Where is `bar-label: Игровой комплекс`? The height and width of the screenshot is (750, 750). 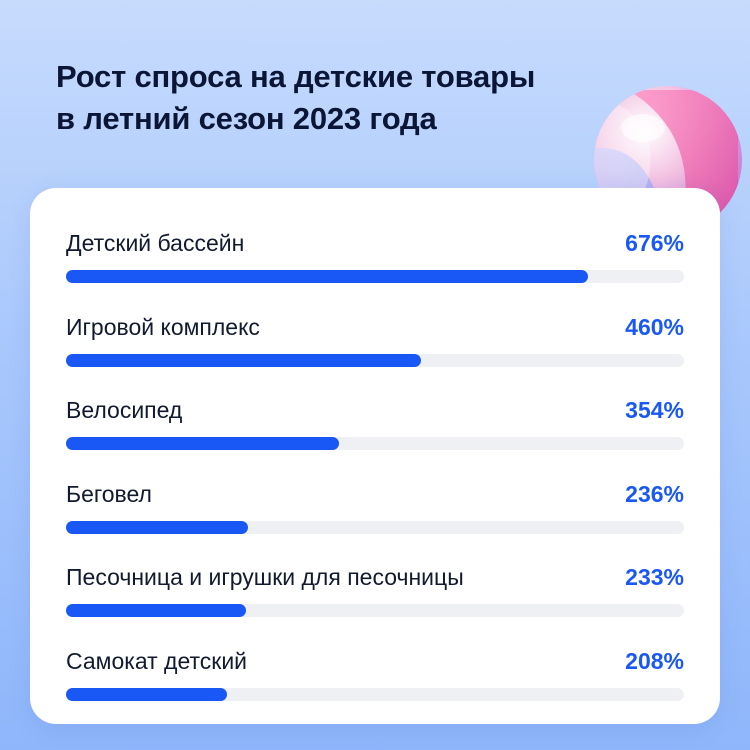 bar-label: Игровой комплекс is located at coordinates (163, 326).